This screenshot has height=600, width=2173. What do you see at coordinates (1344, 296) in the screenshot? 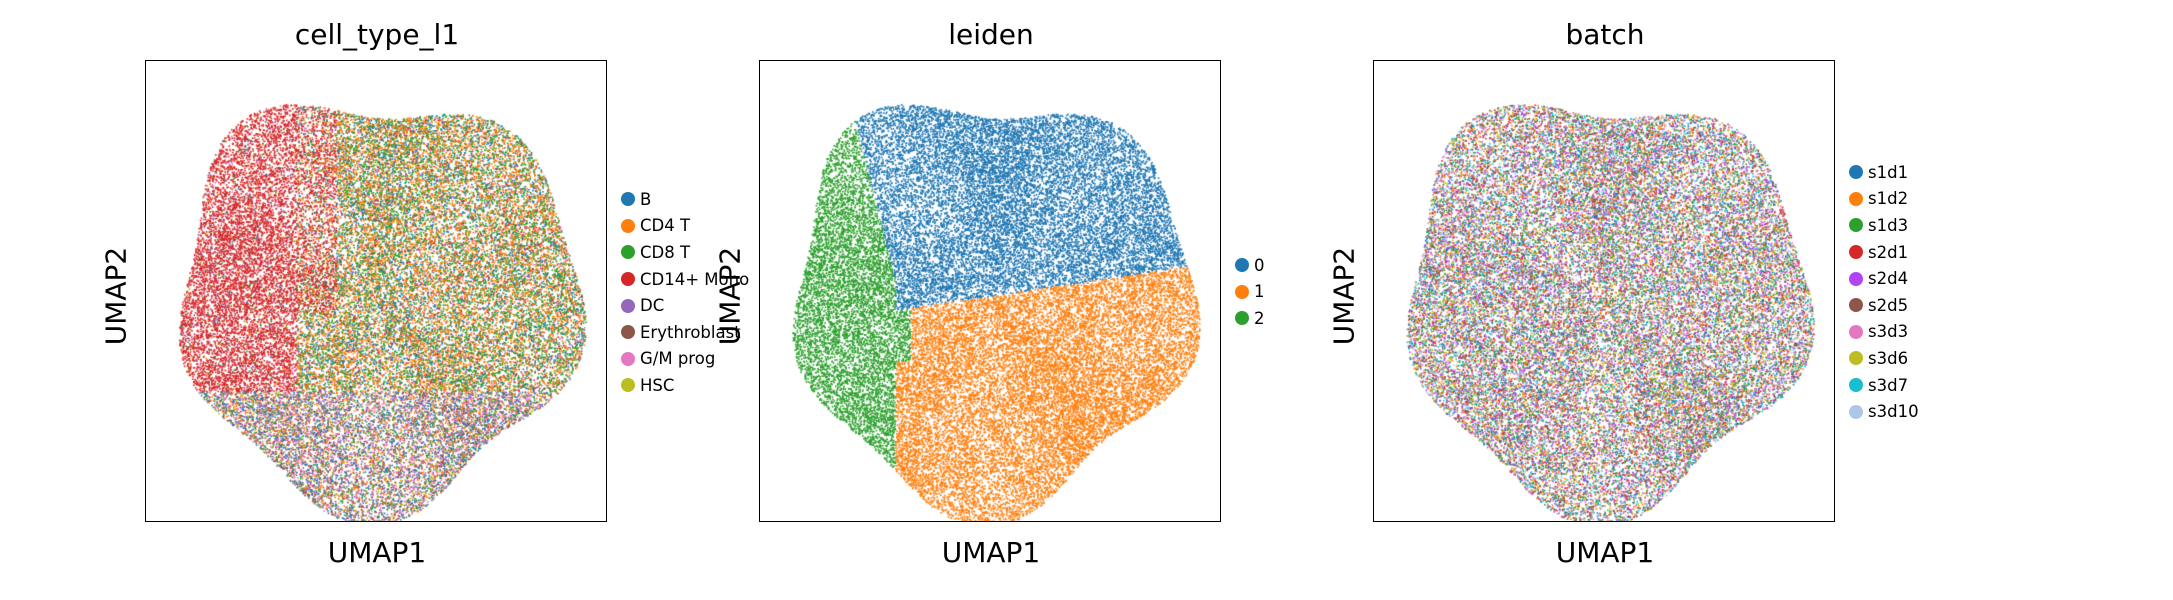
I see `y-axis-label: UMAP2` at bounding box center [1344, 296].